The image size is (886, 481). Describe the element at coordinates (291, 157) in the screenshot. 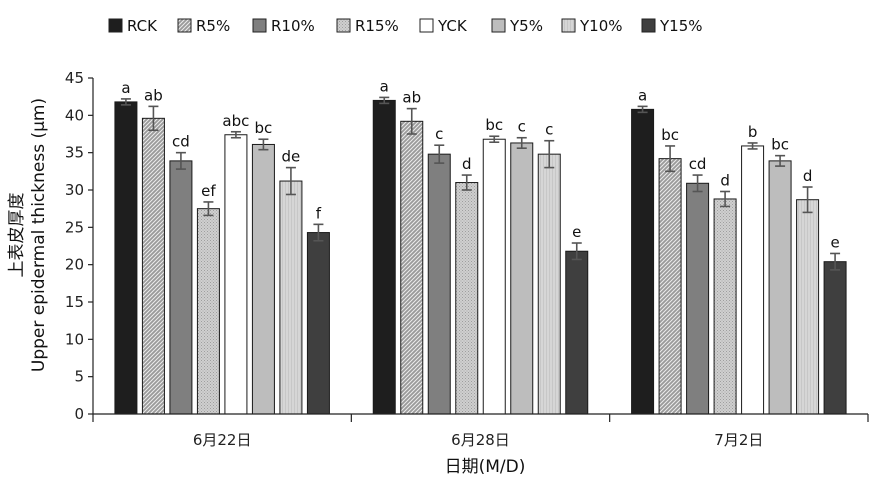

I see `significance-label: de` at that location.